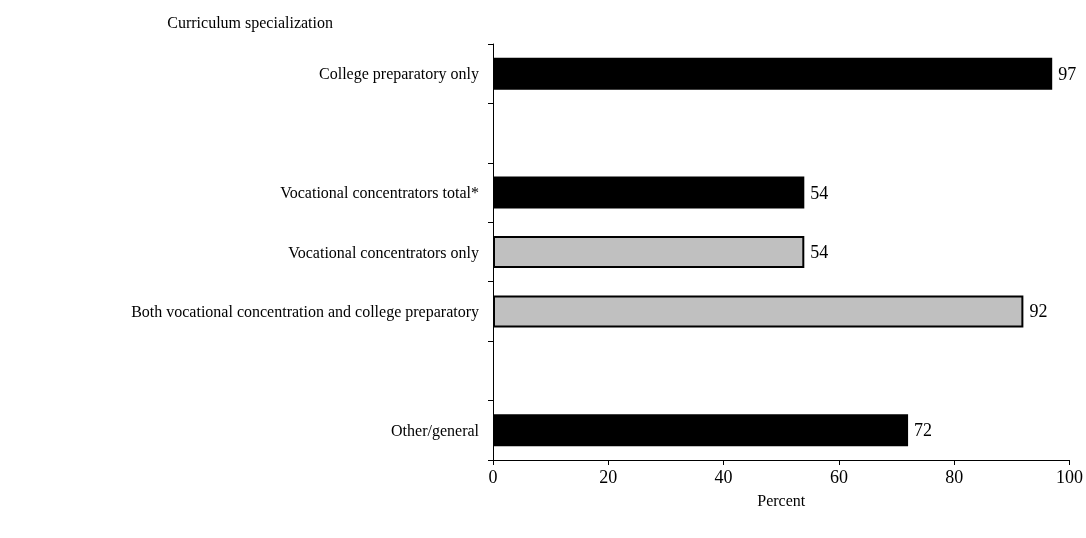 The width and height of the screenshot is (1086, 538). I want to click on x-tick-label: 40, so click(723, 477).